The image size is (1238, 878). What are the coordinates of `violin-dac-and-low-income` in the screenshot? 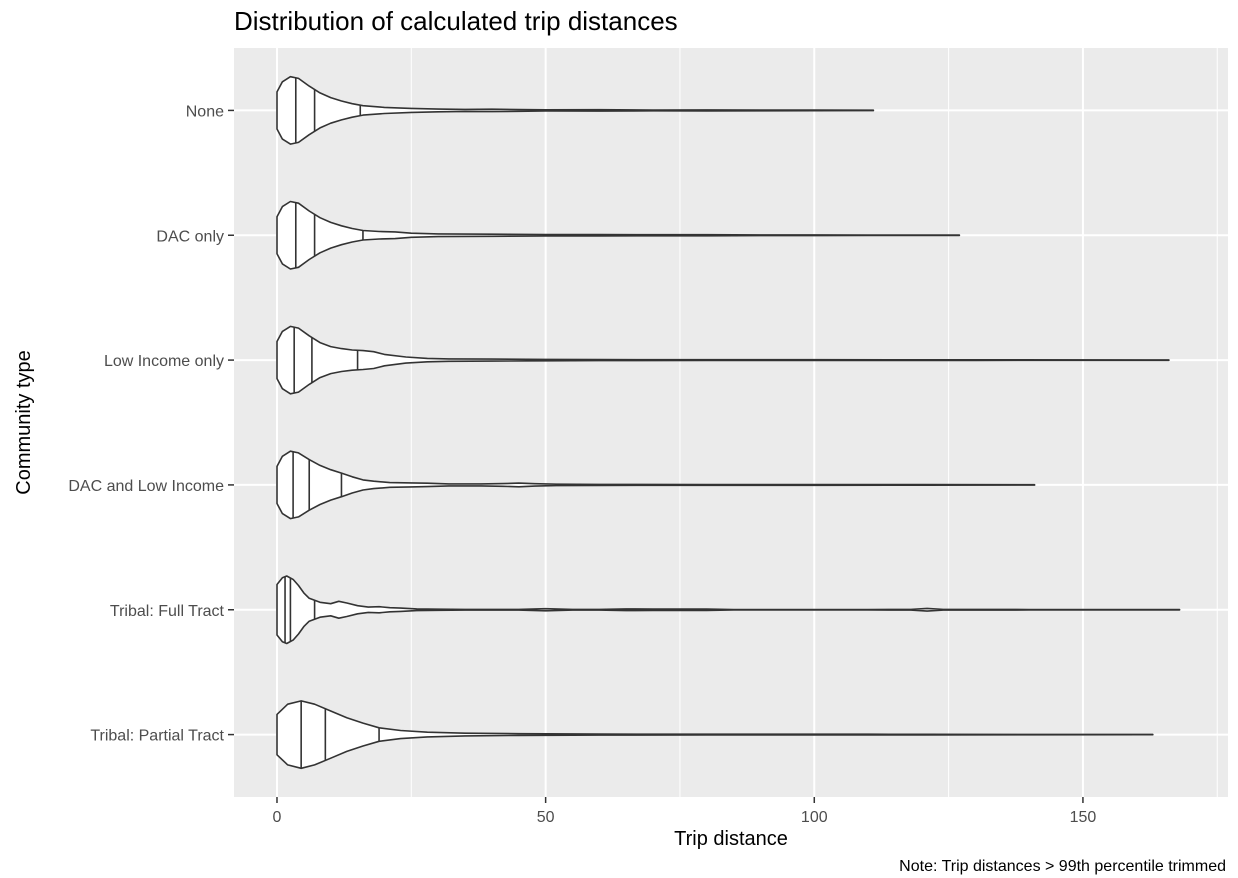 It's located at (656, 485).